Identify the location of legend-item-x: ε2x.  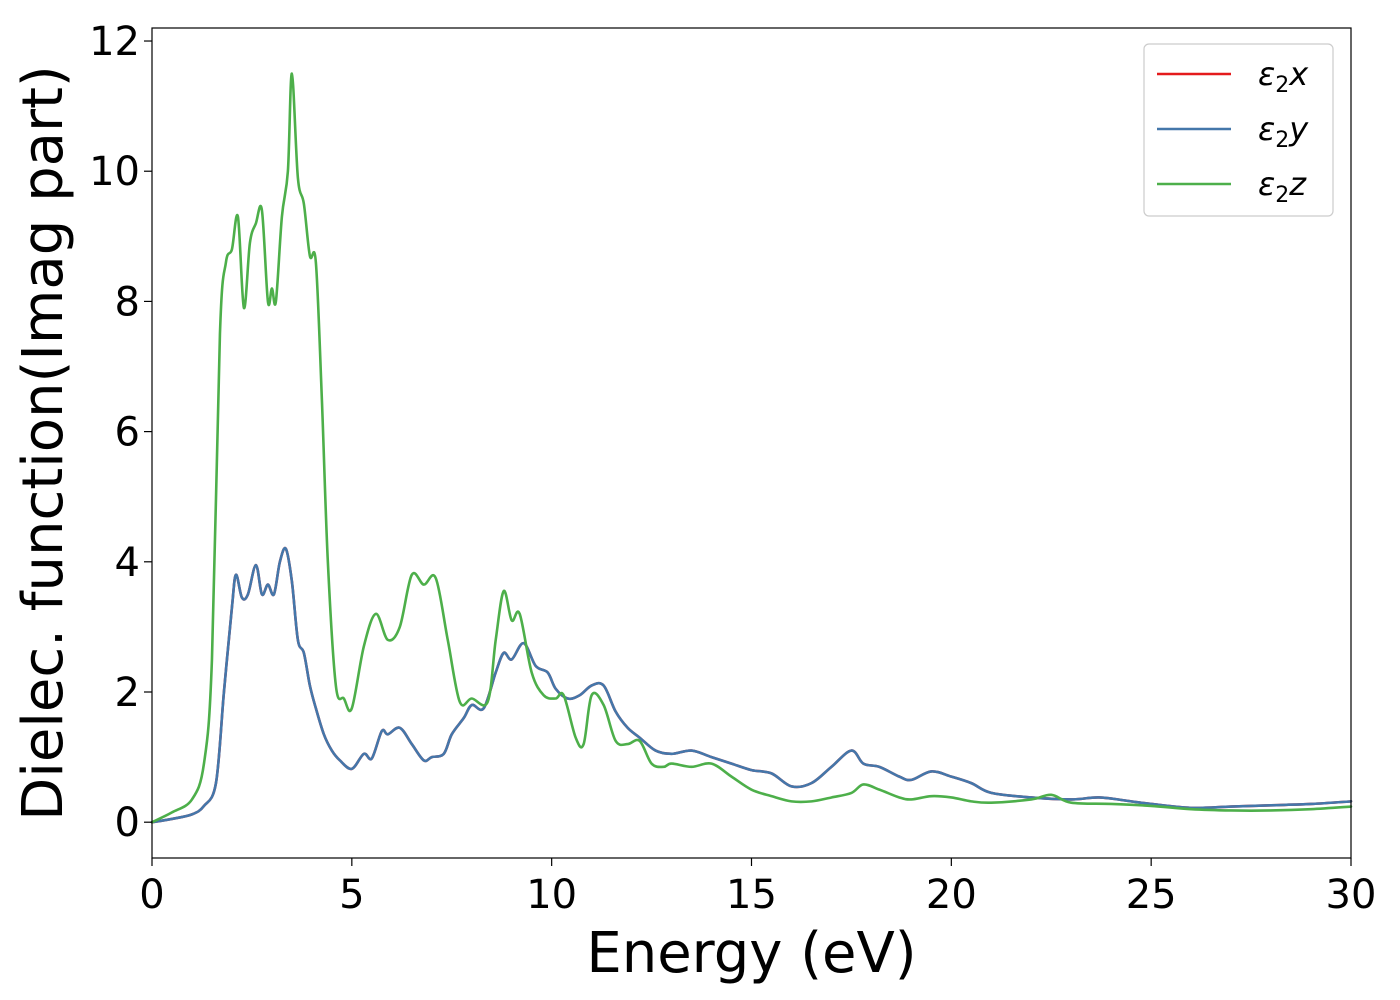
(1233, 76).